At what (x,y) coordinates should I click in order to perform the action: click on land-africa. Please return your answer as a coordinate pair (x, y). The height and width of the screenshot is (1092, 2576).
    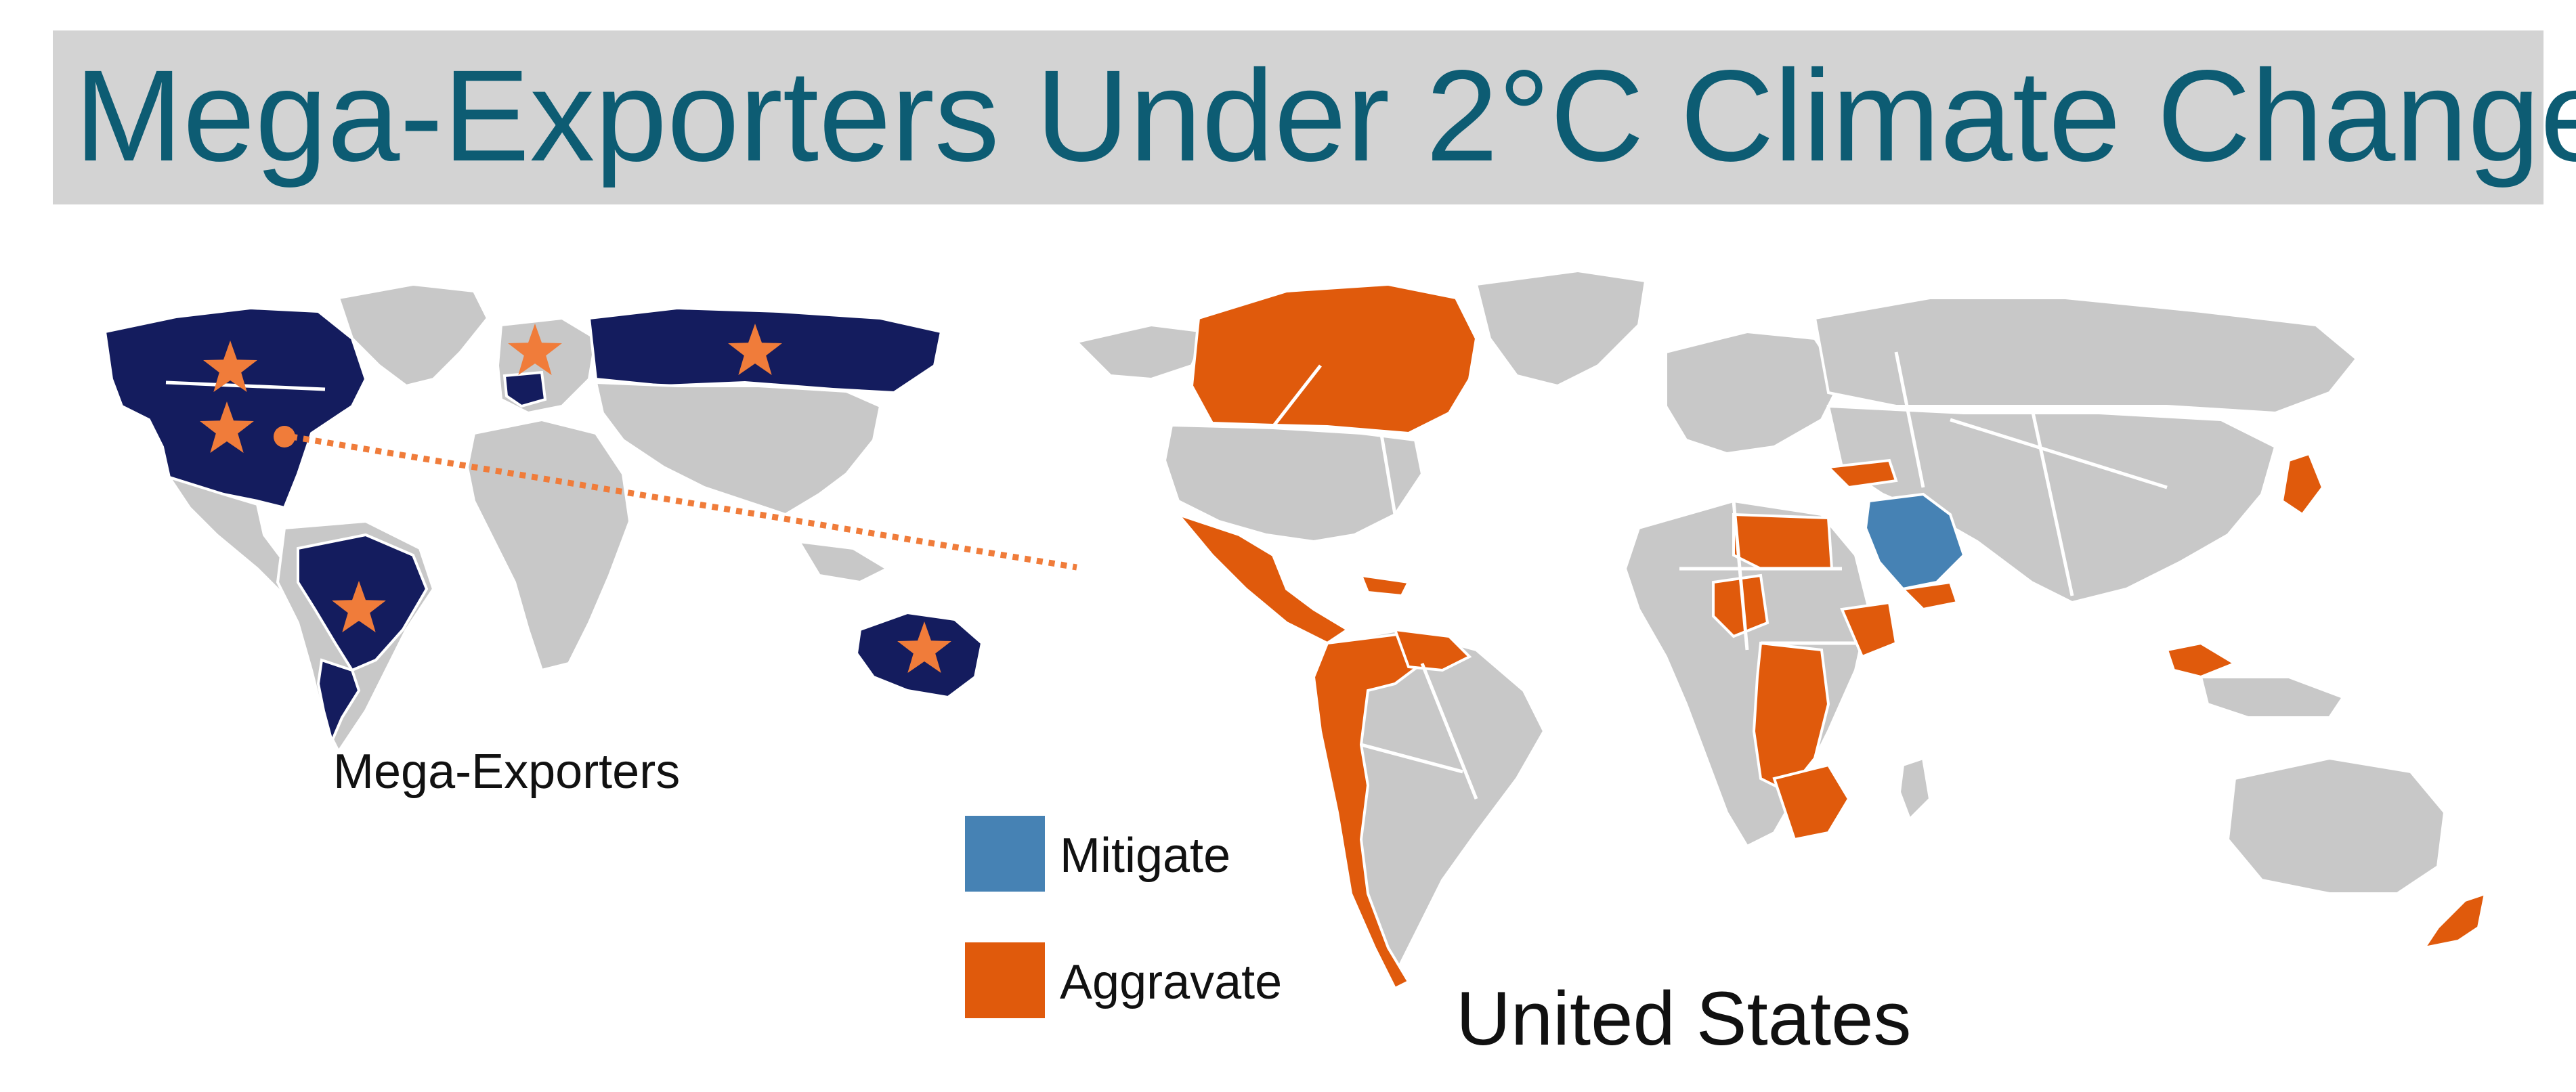
    Looking at the image, I should click on (548, 545).